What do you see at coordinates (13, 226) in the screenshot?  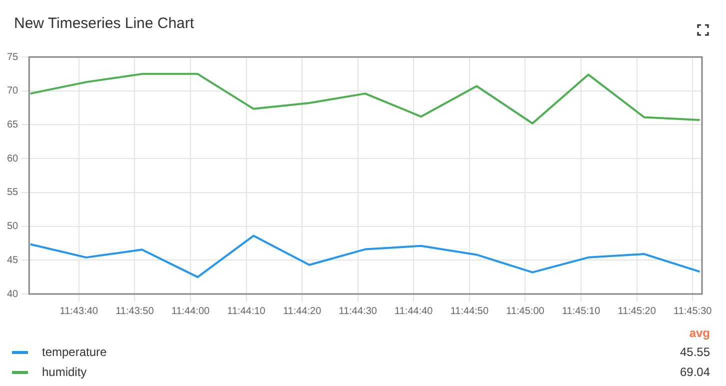 I see `y-tick-label: 50` at bounding box center [13, 226].